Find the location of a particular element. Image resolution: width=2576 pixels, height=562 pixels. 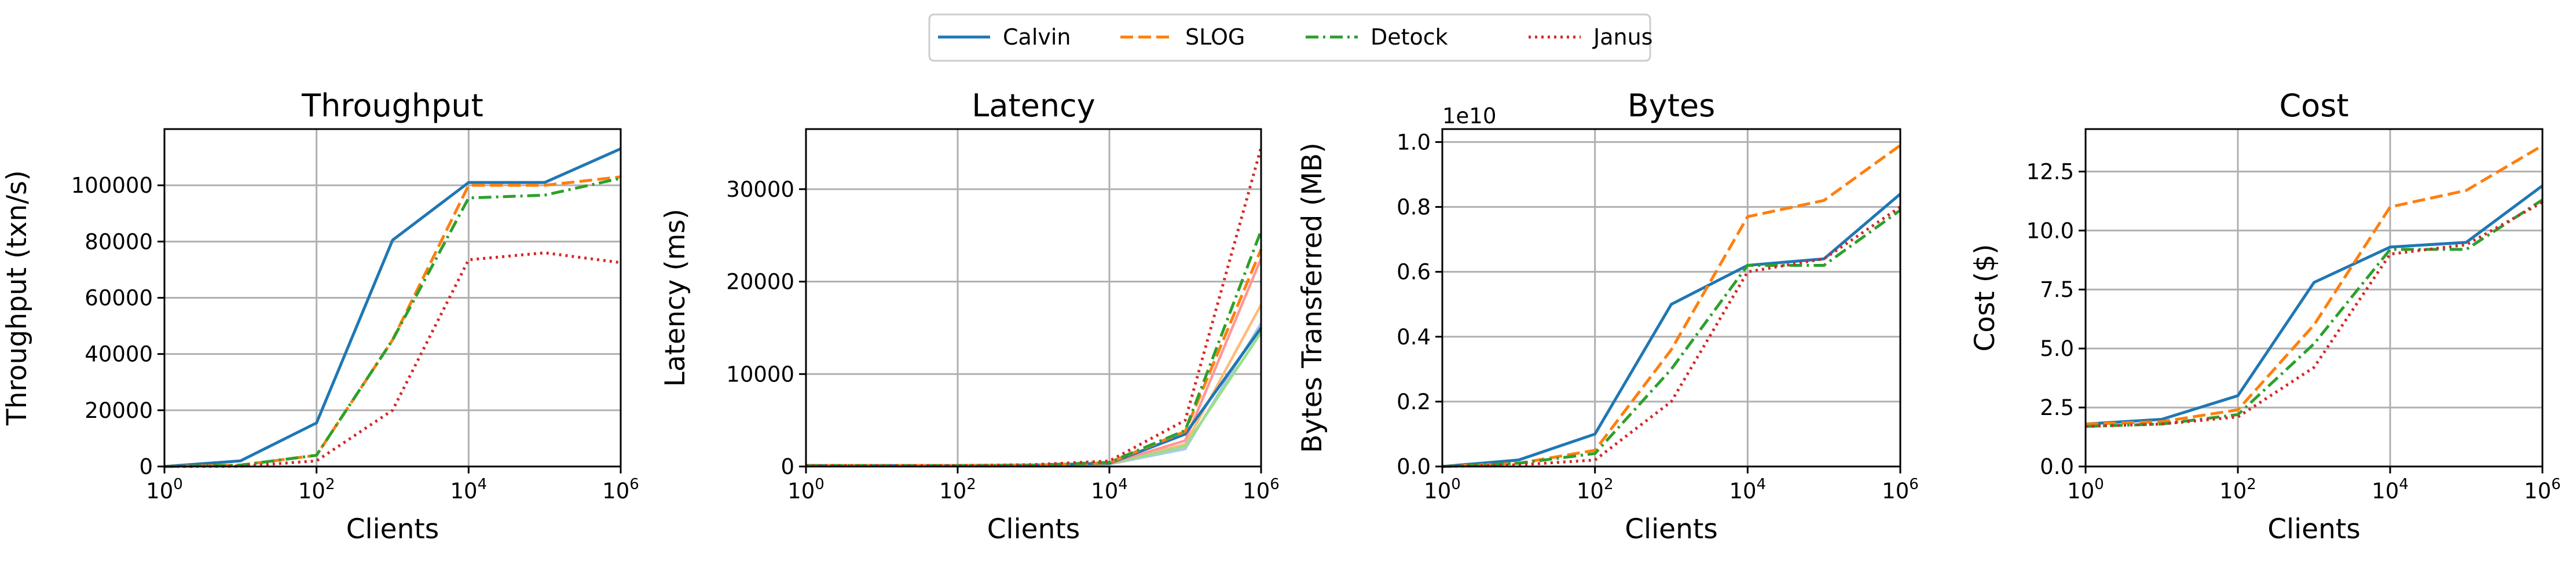

y-offset-text: 1e10 is located at coordinates (1469, 116).